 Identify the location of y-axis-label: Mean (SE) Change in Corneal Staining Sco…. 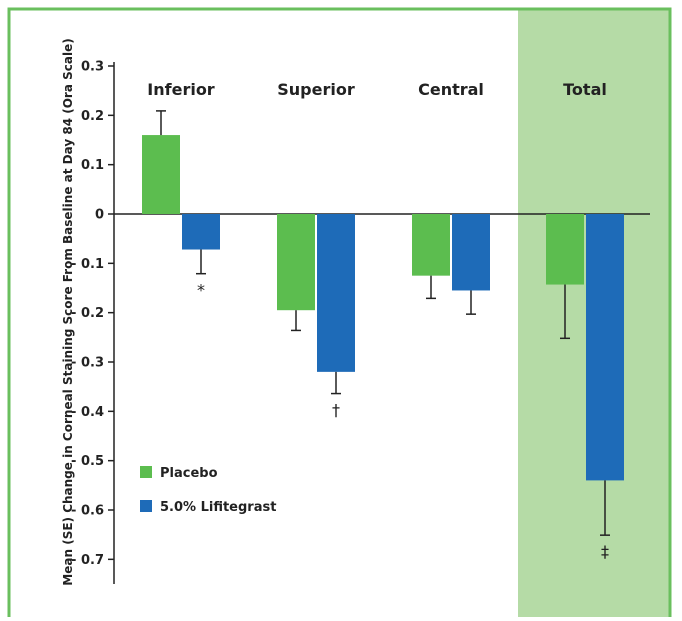
(68, 311).